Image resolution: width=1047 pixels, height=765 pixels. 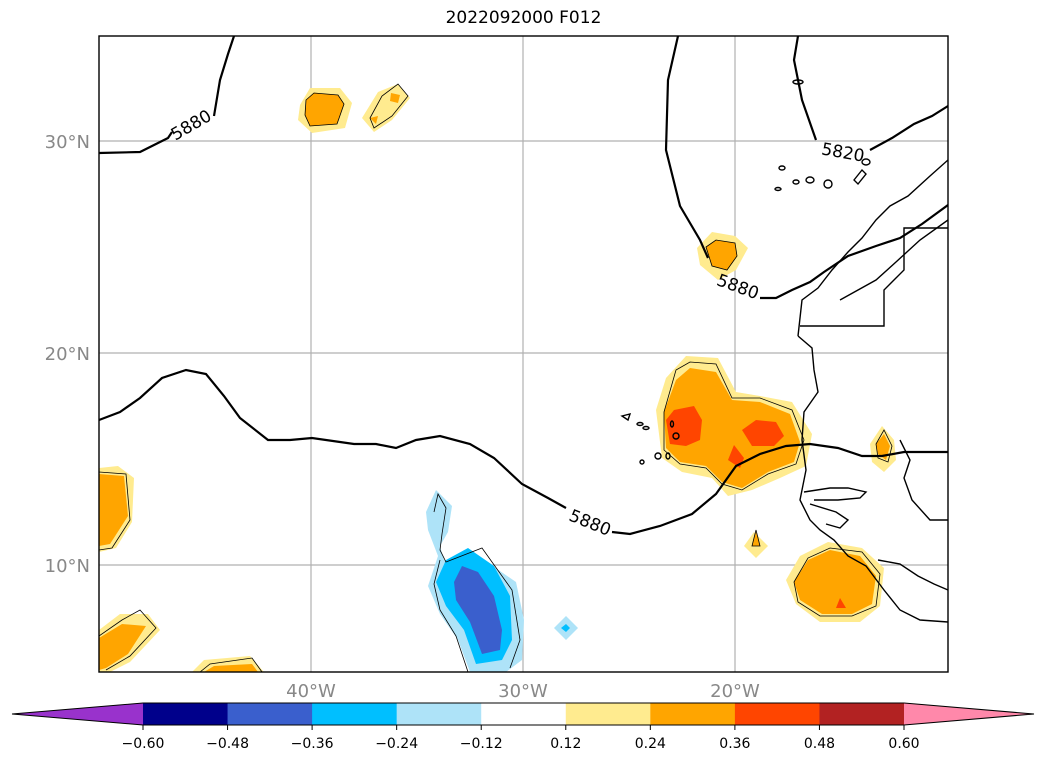 What do you see at coordinates (67, 142) in the screenshot?
I see `lat-label-30n: 30°N` at bounding box center [67, 142].